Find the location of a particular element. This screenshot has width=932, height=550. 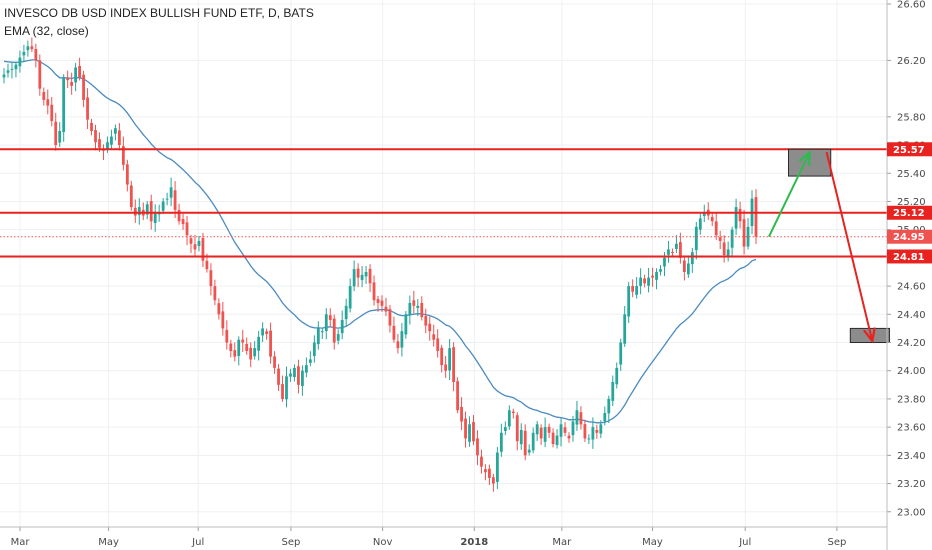

y-tick-label: 26.20 is located at coordinates (911, 61).